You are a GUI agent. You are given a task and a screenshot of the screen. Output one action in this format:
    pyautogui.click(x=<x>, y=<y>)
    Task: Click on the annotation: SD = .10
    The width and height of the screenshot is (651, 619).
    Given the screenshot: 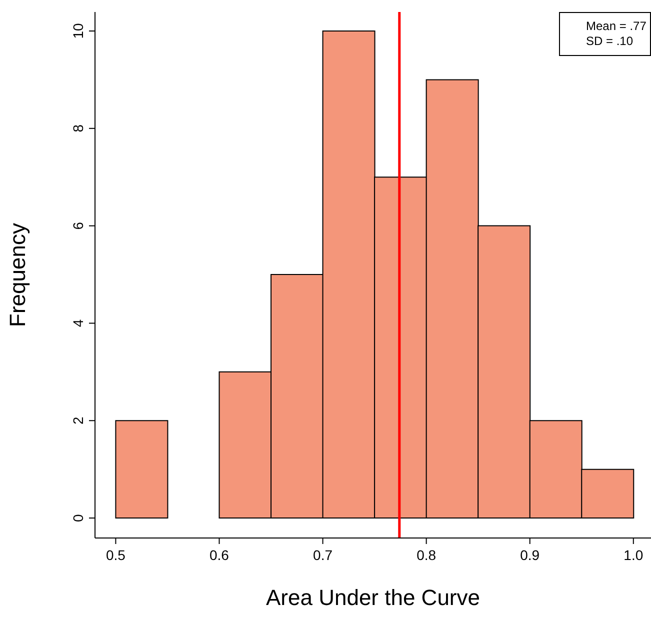 What is the action you would take?
    pyautogui.click(x=609, y=41)
    